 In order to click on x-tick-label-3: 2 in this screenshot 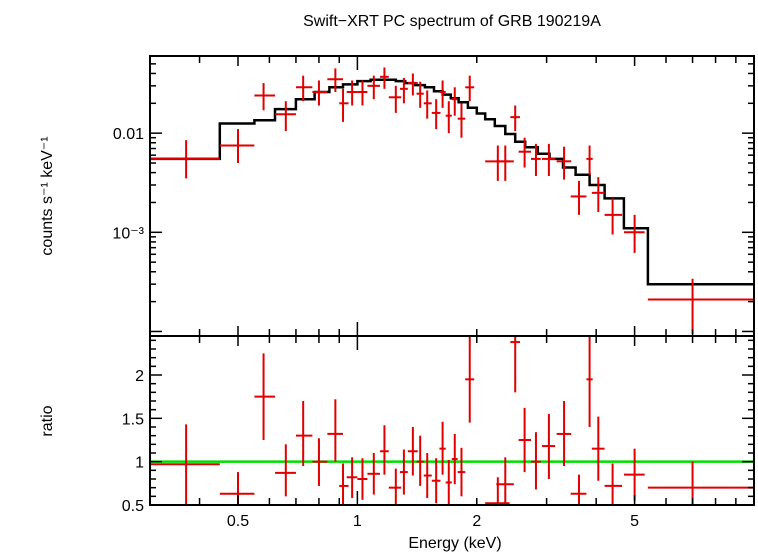, I will do `click(476, 521)`.